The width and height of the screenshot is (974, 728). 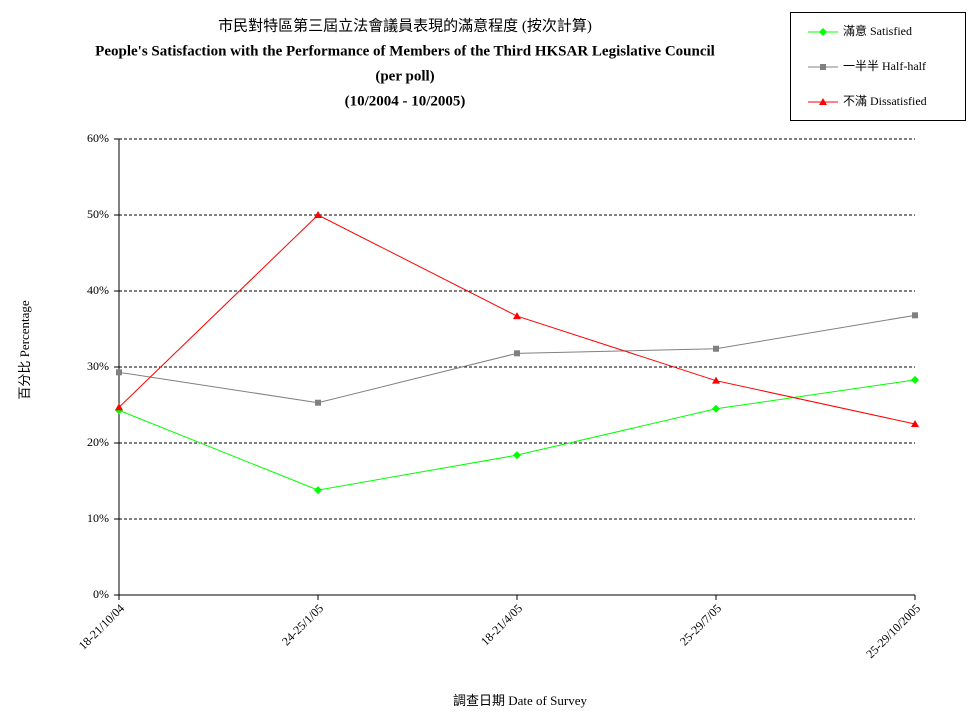 What do you see at coordinates (885, 101) in the screenshot?
I see `legend-label: 不滿 Dissatisfied` at bounding box center [885, 101].